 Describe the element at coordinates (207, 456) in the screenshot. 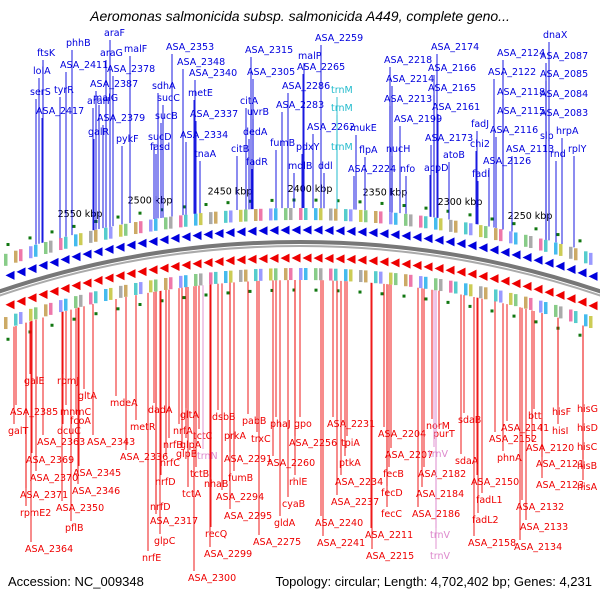

I see `gene-label: trnN` at that location.